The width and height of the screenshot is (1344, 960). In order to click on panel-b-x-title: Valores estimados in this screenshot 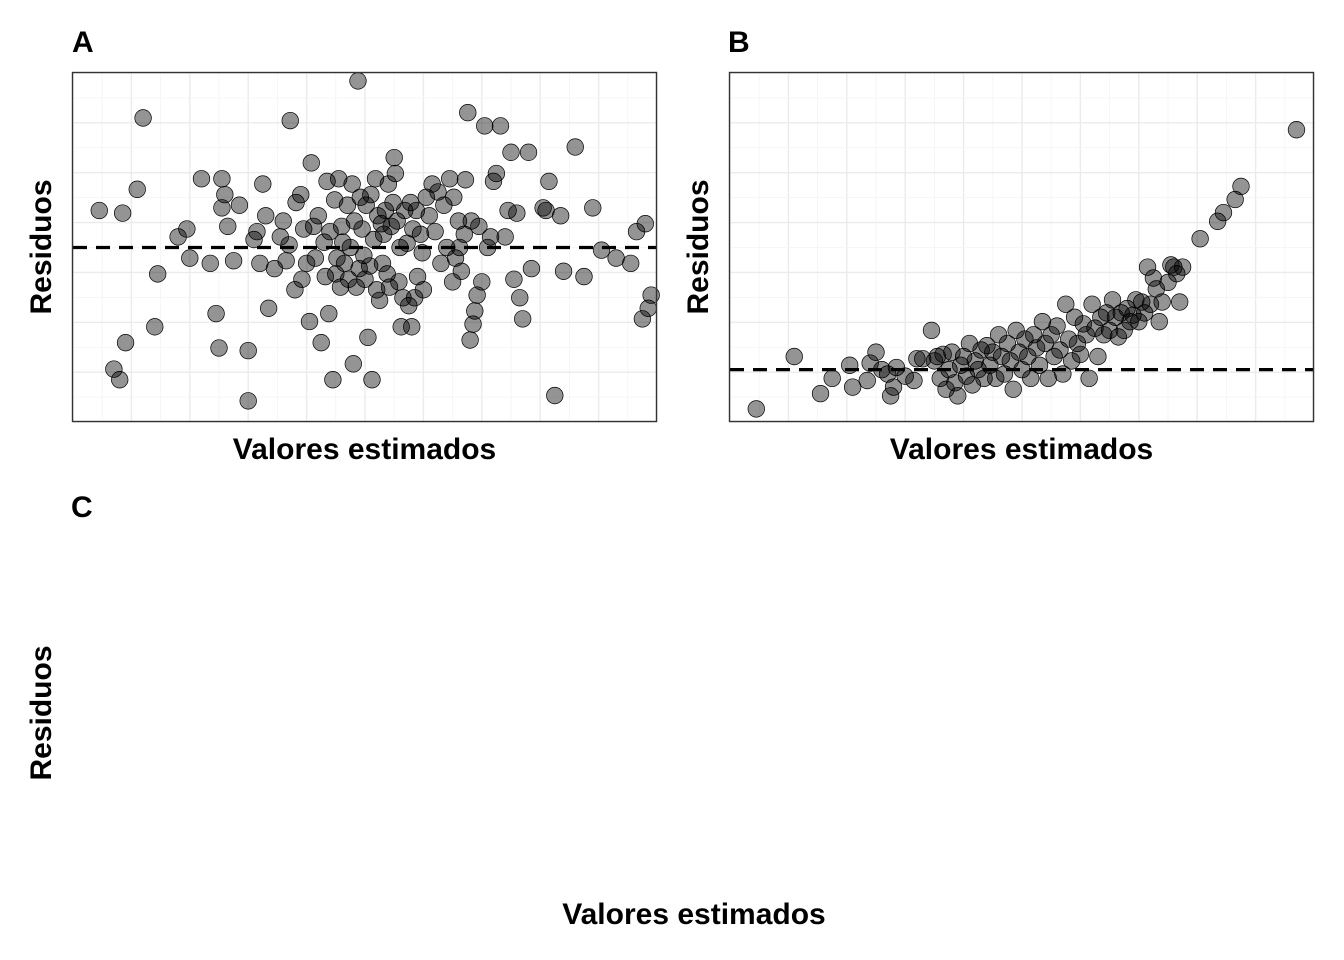, I will do `click(1021, 449)`.